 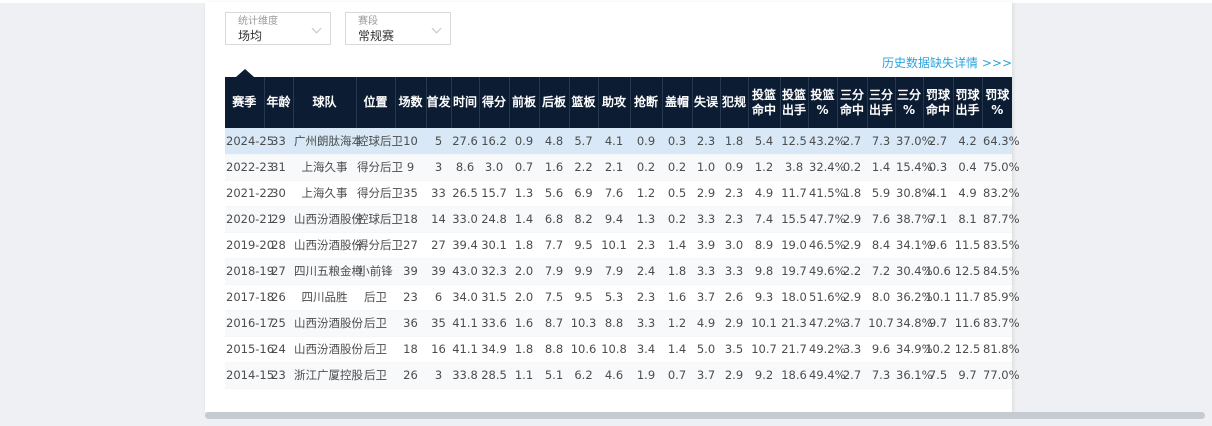 I want to click on cell-starts: 39, so click(x=438, y=271).